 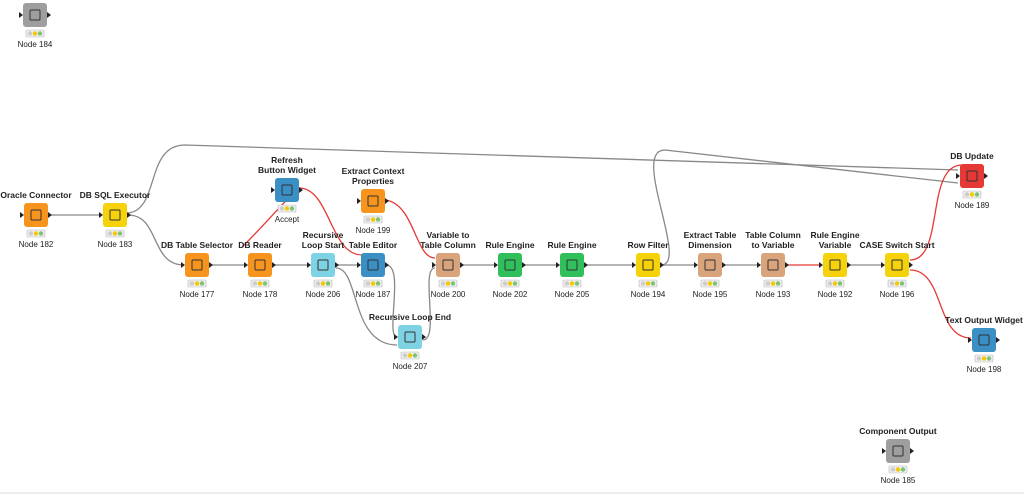 What do you see at coordinates (972, 156) in the screenshot?
I see `node-title: DB Update` at bounding box center [972, 156].